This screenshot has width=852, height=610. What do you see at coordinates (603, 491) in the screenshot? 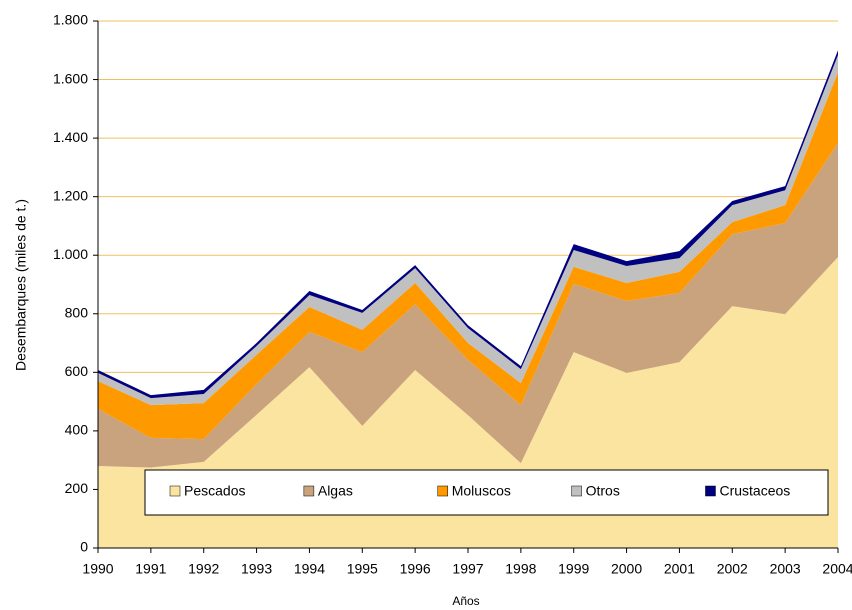
I see `legend-label: Otros` at bounding box center [603, 491].